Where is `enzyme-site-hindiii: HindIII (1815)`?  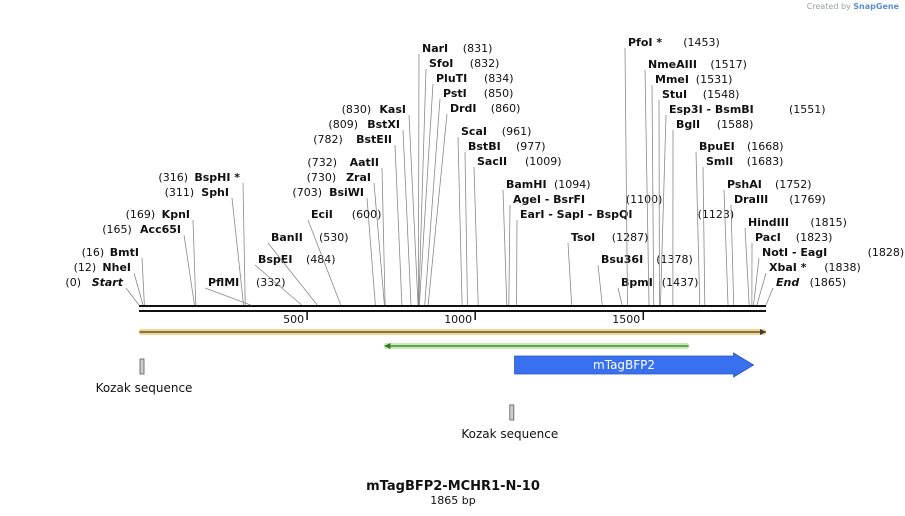
enzyme-site-hindiii: HindIII (1815) is located at coordinates (795, 261).